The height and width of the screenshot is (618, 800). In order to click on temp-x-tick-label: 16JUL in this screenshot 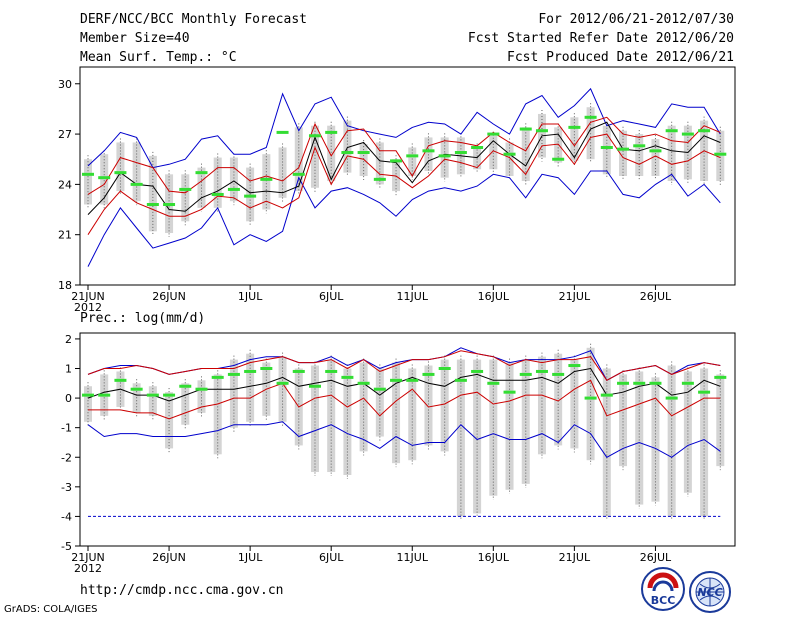, I will do `click(494, 296)`.